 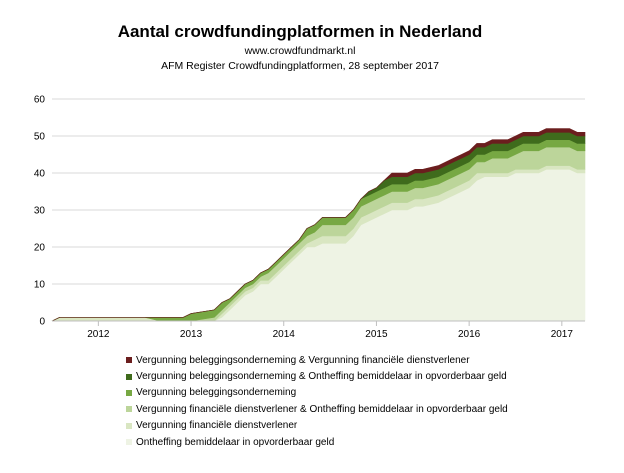 What do you see at coordinates (42, 322) in the screenshot?
I see `y-tick-label-0: 0` at bounding box center [42, 322].